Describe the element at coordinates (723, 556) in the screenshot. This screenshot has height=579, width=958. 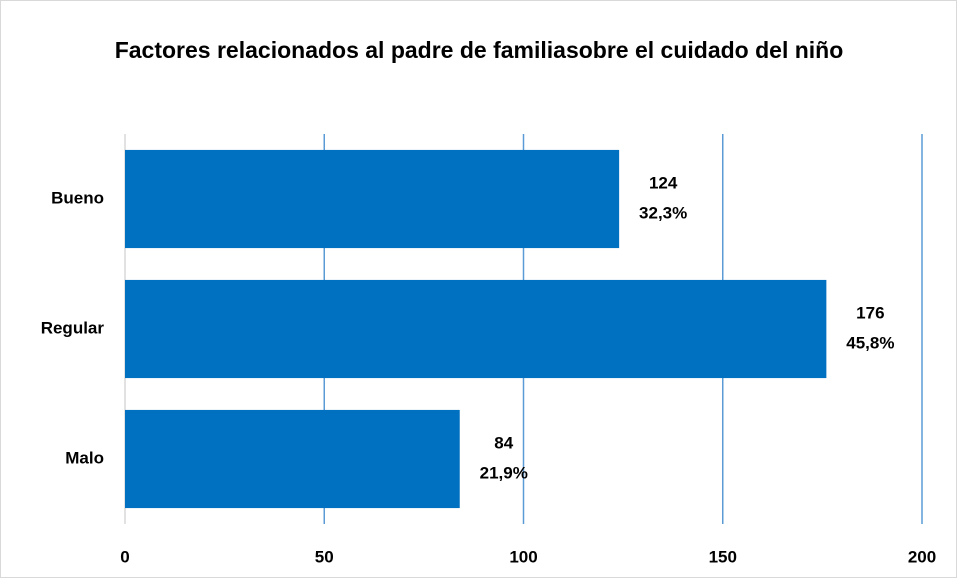
I see `x-tick-label: 150` at that location.